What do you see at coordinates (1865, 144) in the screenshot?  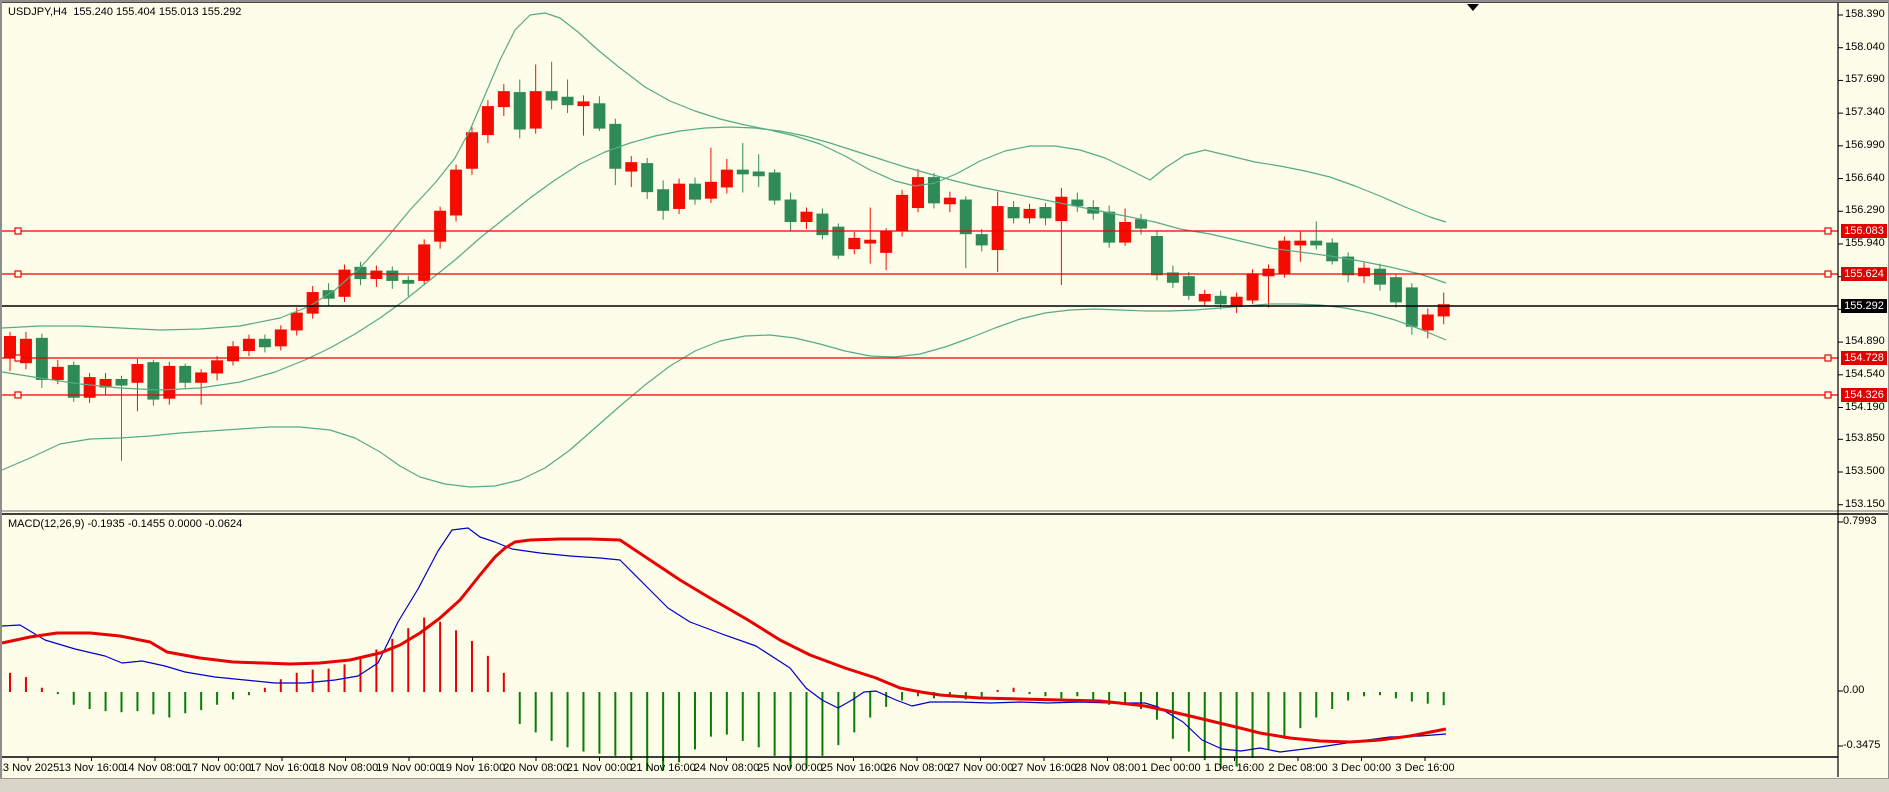 I see `price-axis-label: 156.990` at bounding box center [1865, 144].